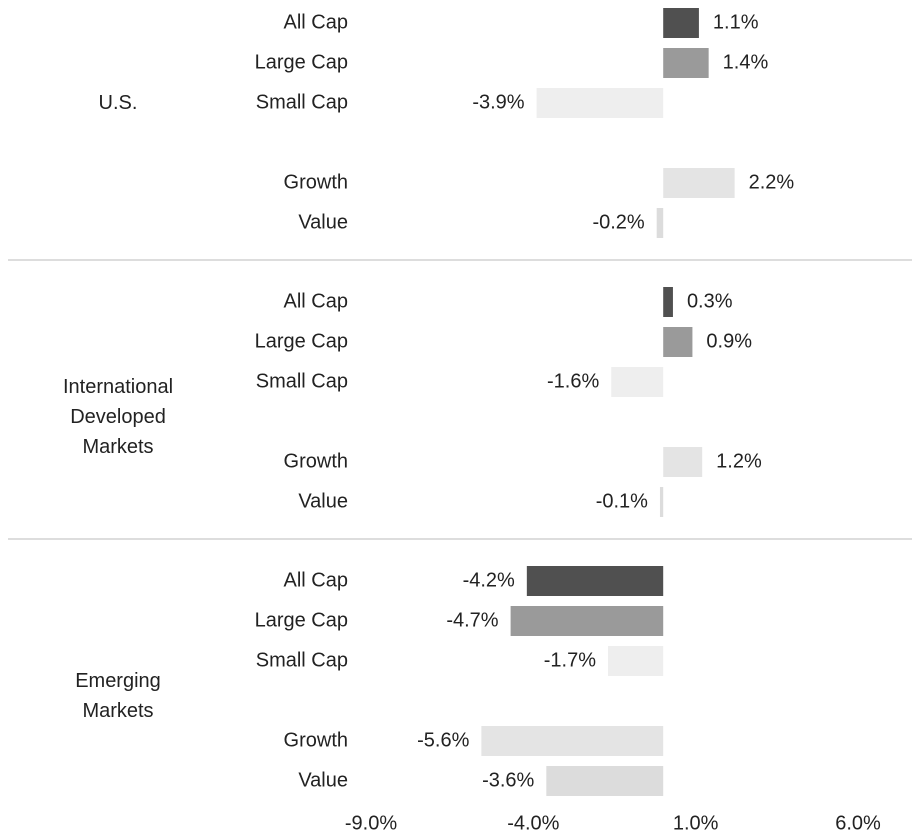 The height and width of the screenshot is (837, 914). I want to click on value-label: 0.9%, so click(729, 341).